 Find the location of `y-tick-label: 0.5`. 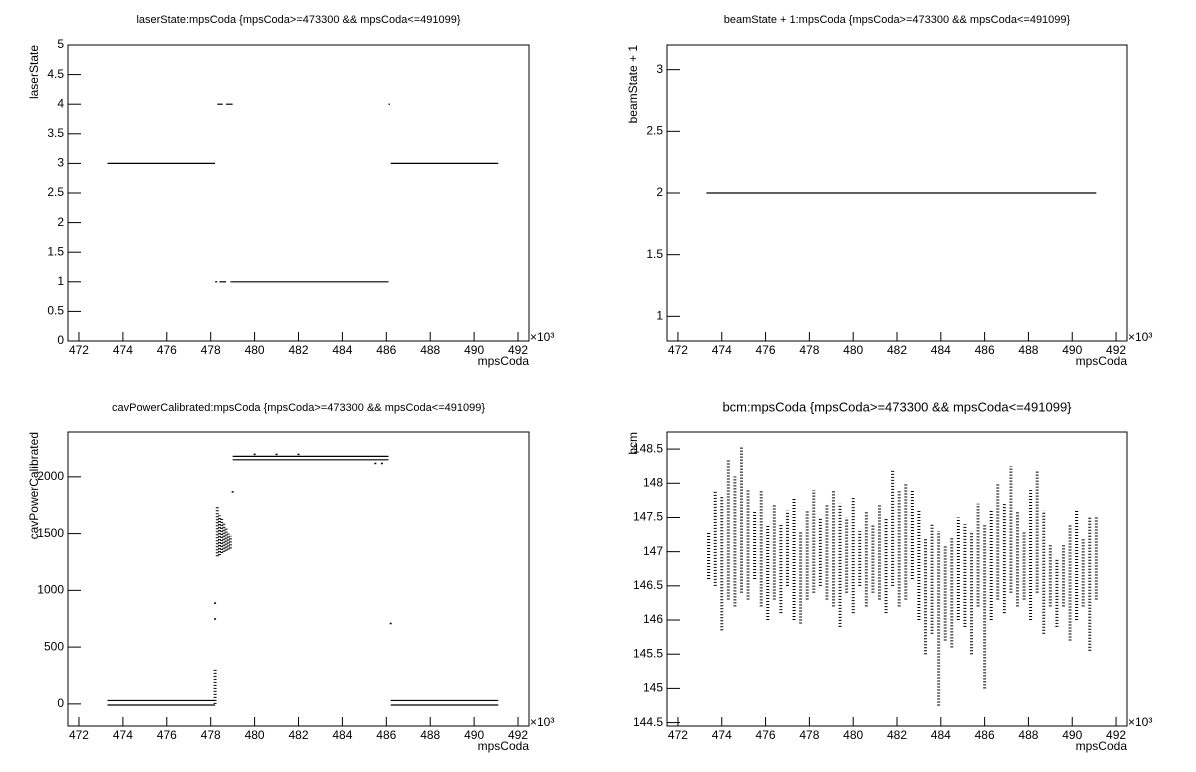

y-tick-label: 0.5 is located at coordinates (55, 311).